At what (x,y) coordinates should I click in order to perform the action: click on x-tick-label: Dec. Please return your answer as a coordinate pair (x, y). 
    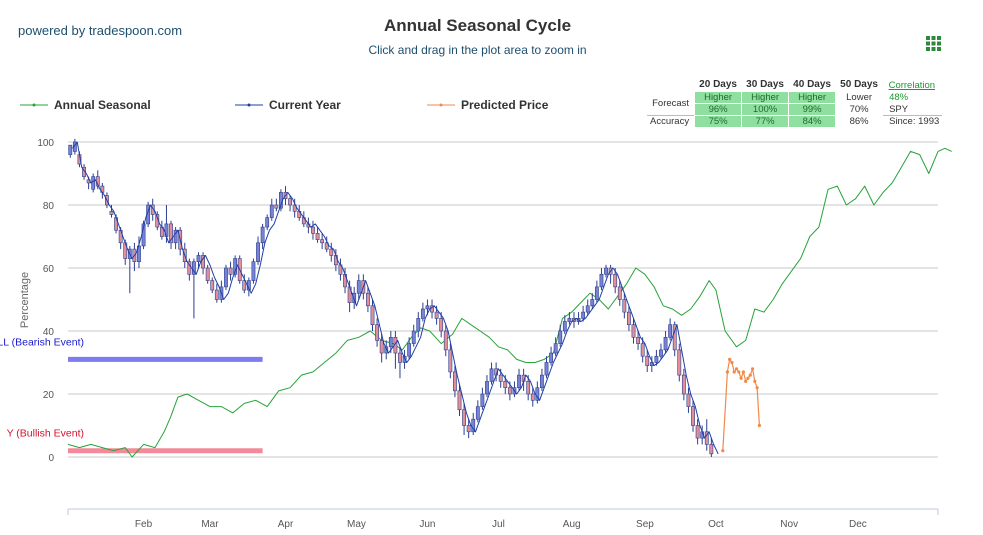
    Looking at the image, I should click on (858, 524).